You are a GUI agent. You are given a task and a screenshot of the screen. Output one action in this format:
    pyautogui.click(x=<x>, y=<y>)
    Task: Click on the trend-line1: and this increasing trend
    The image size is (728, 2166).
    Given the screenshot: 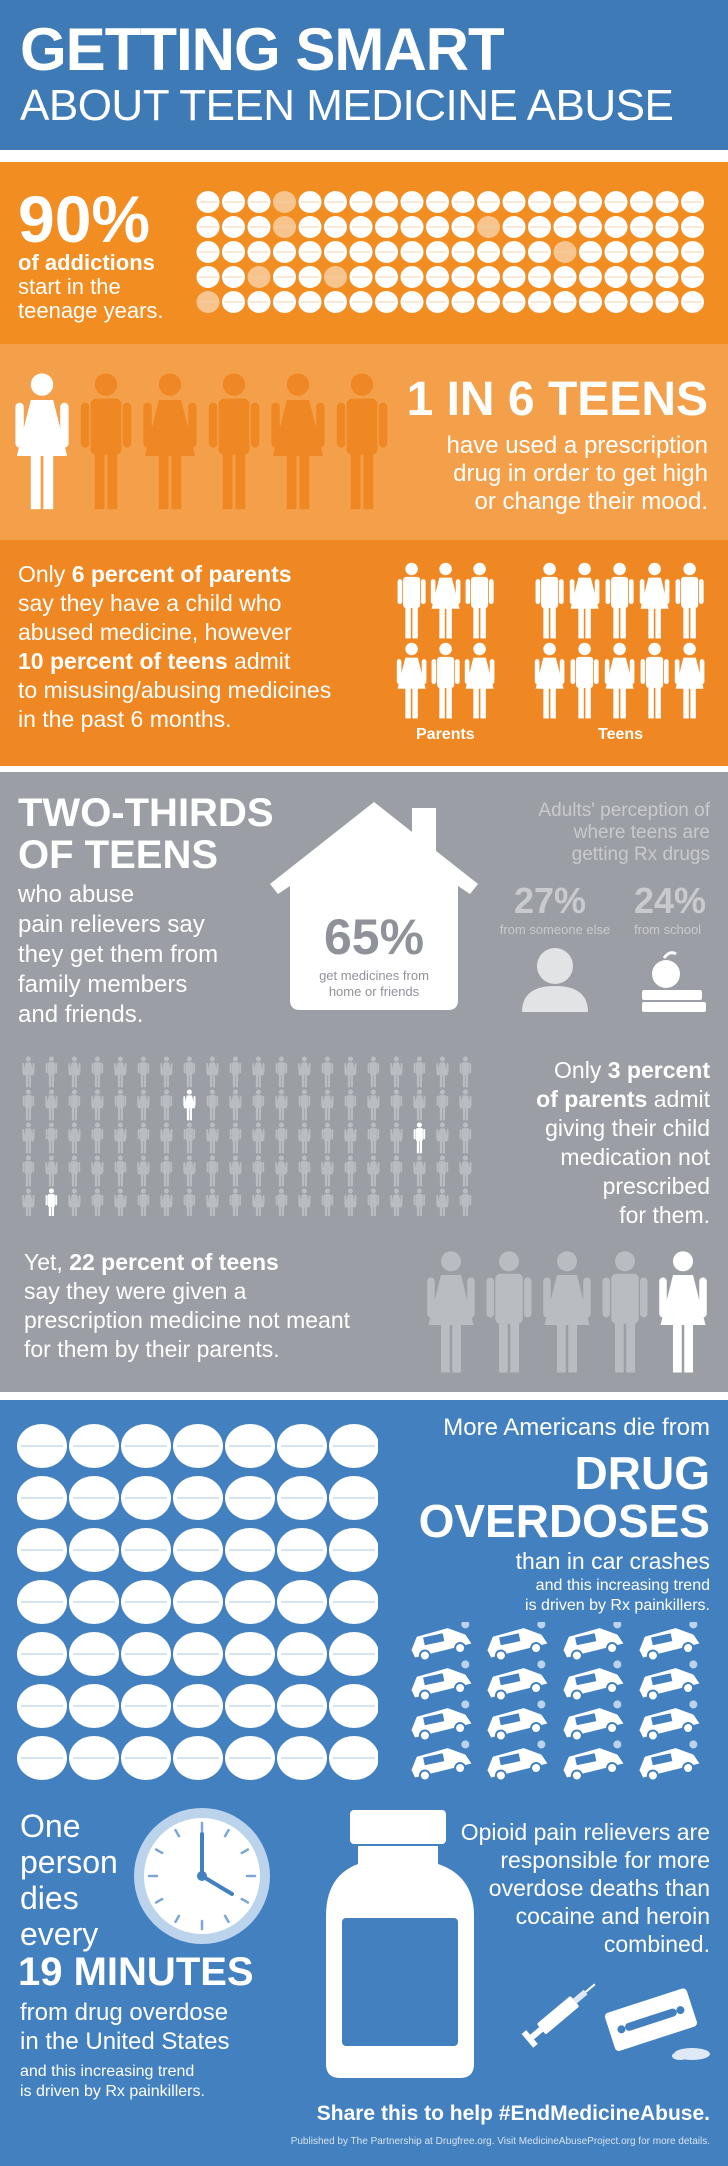 What is the action you would take?
    pyautogui.click(x=107, y=2071)
    